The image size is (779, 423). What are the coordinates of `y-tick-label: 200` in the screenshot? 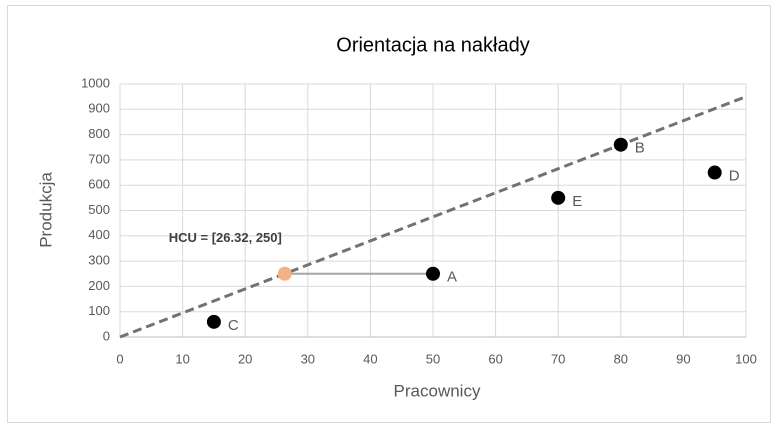 It's located at (99, 285).